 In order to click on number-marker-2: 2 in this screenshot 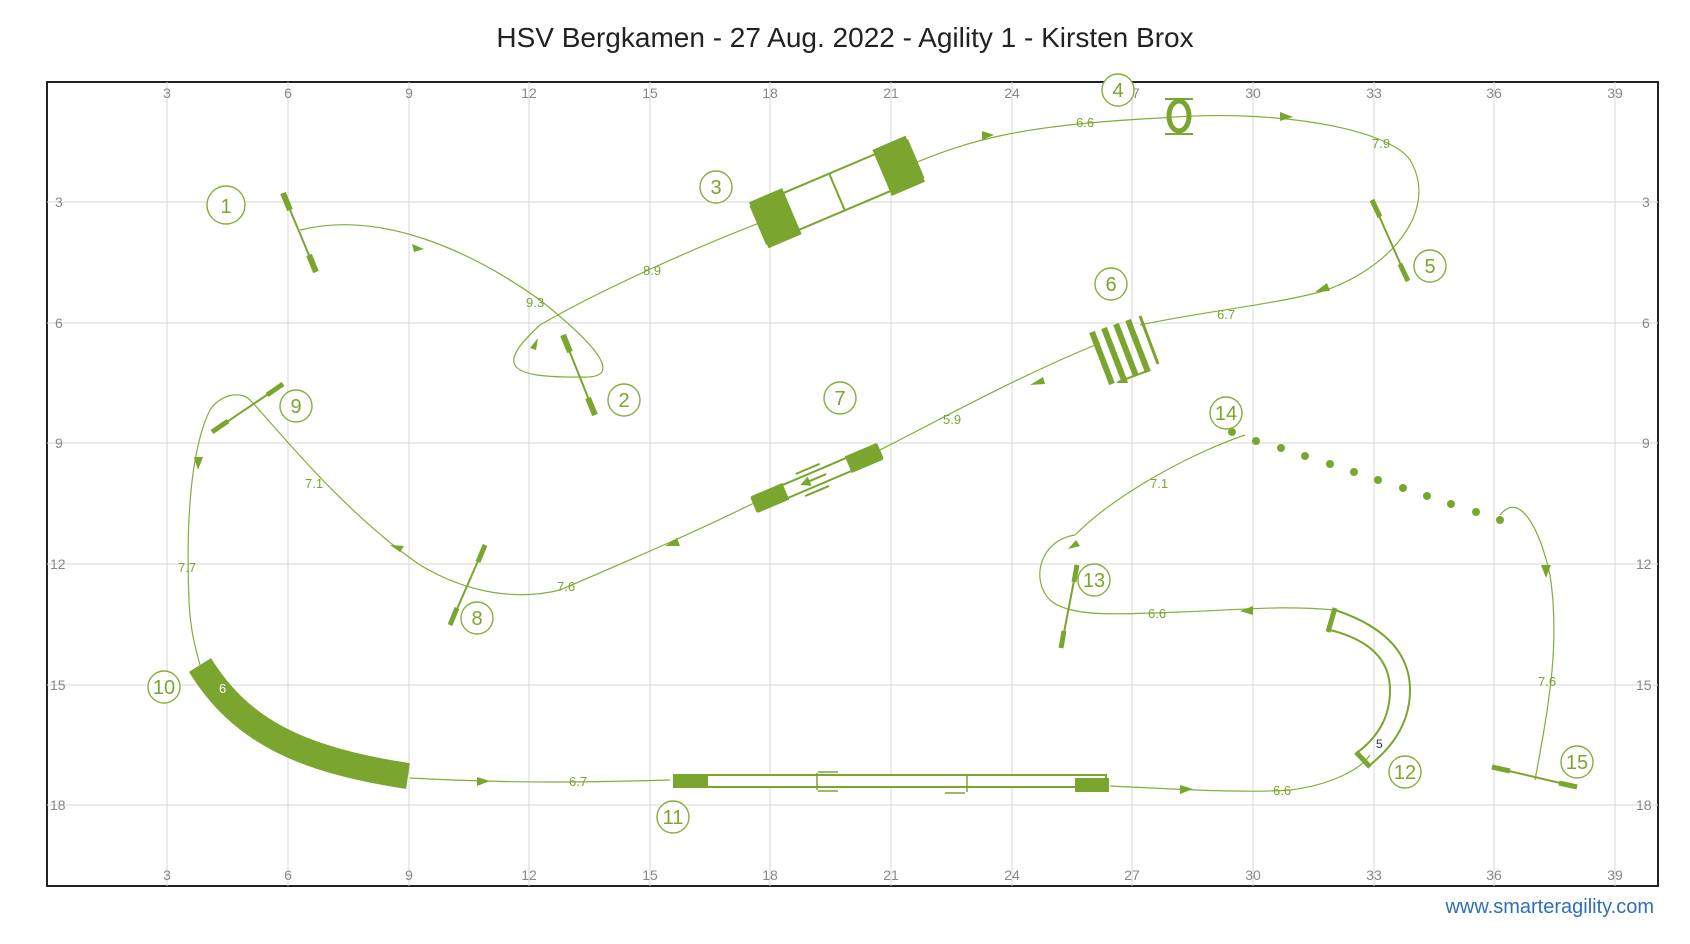, I will do `click(624, 400)`.